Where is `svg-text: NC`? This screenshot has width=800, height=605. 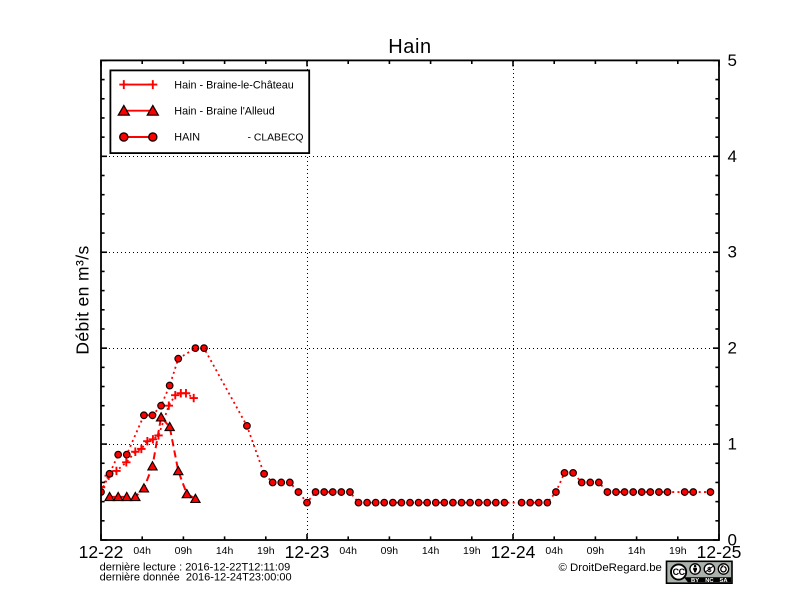 svg-text: NC is located at coordinates (709, 581).